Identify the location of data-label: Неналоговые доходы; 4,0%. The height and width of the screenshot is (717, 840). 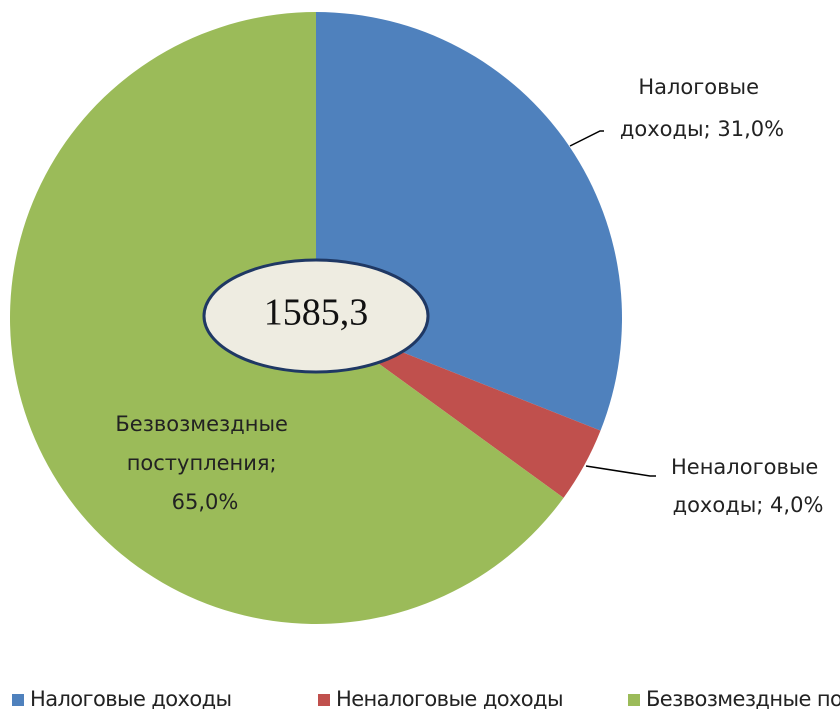
(748, 486).